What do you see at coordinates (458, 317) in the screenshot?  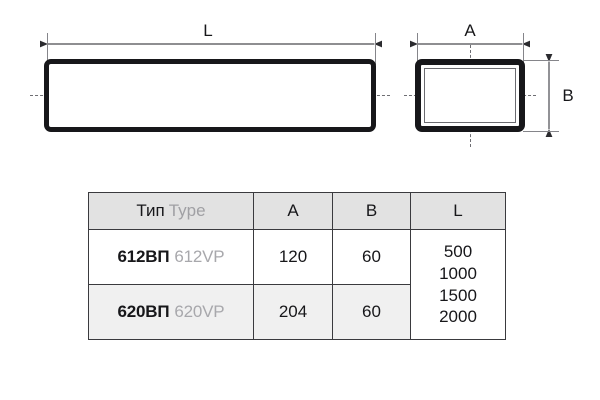 I see `l-value: 2000` at bounding box center [458, 317].